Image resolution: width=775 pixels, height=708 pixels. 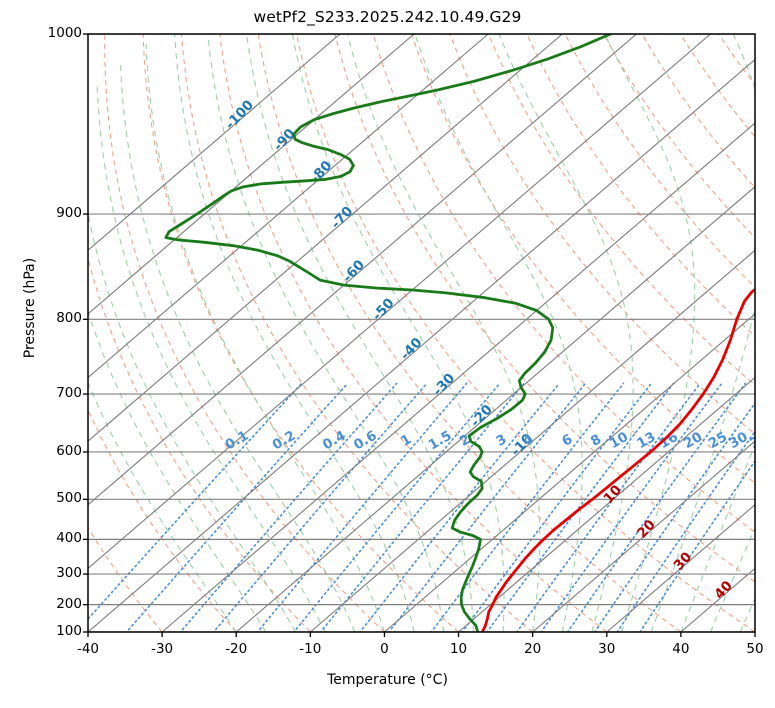 What do you see at coordinates (384, 649) in the screenshot?
I see `x-tick-label: 0` at bounding box center [384, 649].